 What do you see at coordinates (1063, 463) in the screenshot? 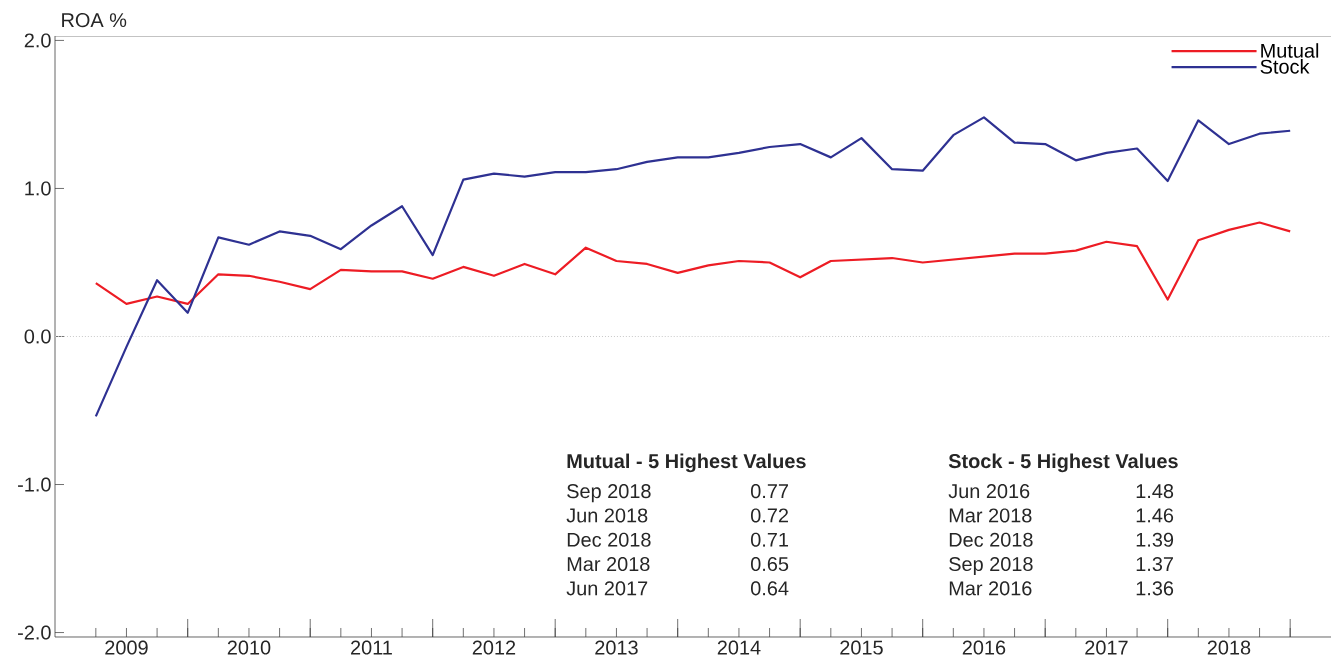
I see `annotation: Stock - 5 Highest Values` at bounding box center [1063, 463].